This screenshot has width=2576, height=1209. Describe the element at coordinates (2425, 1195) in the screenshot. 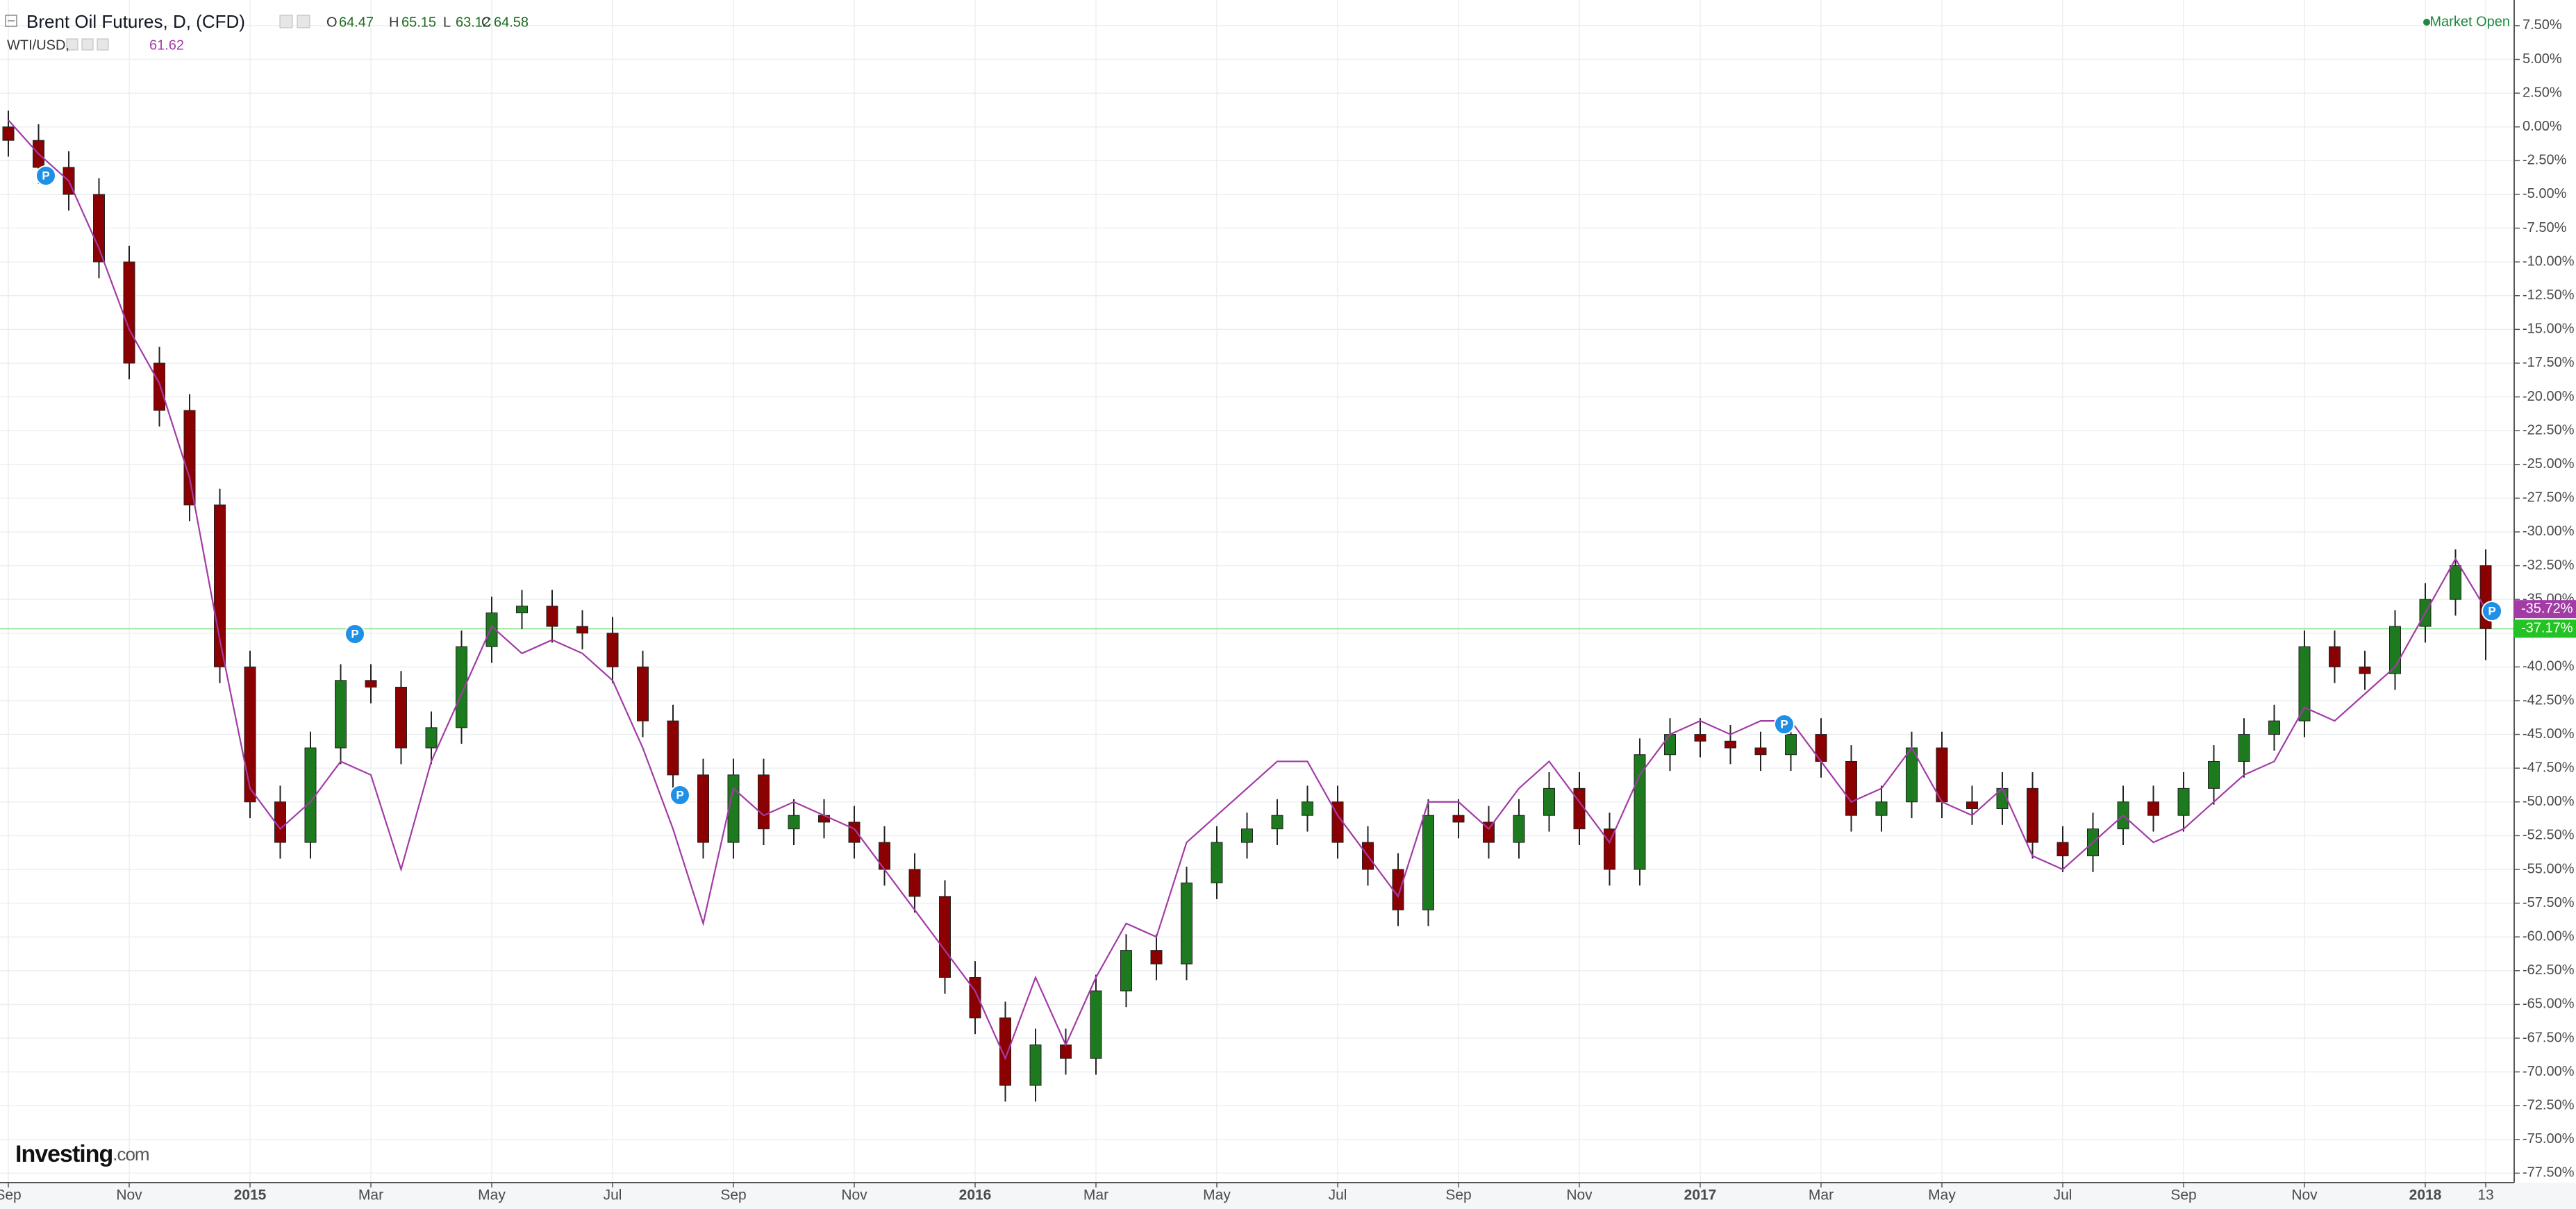

I see `x-tick-label: 2018` at that location.